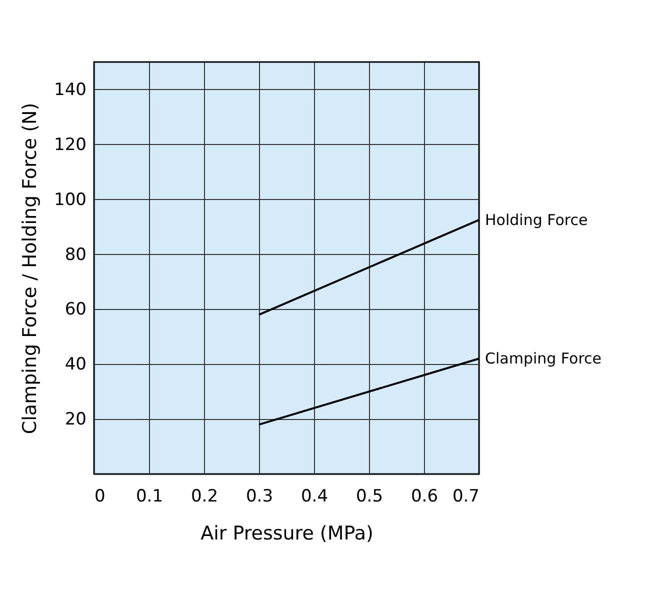 The image size is (660, 602). Describe the element at coordinates (30, 268) in the screenshot. I see `y-axis-title: Clamping Force / Holding Force (N)` at that location.